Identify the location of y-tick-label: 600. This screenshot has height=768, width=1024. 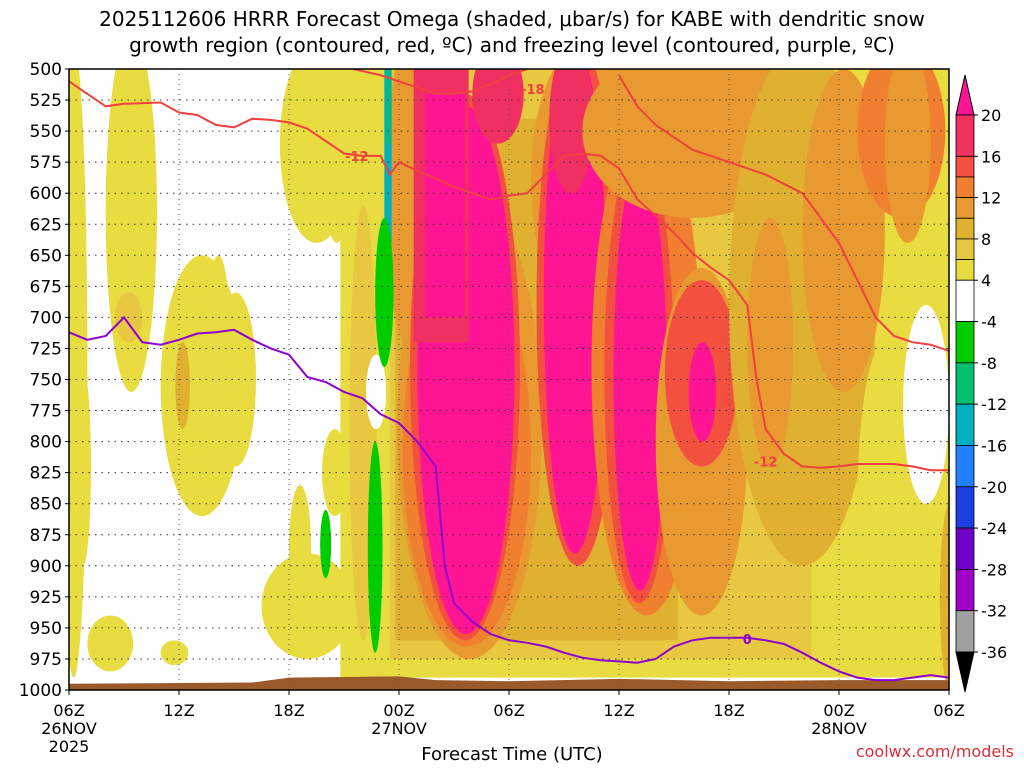
(46, 194).